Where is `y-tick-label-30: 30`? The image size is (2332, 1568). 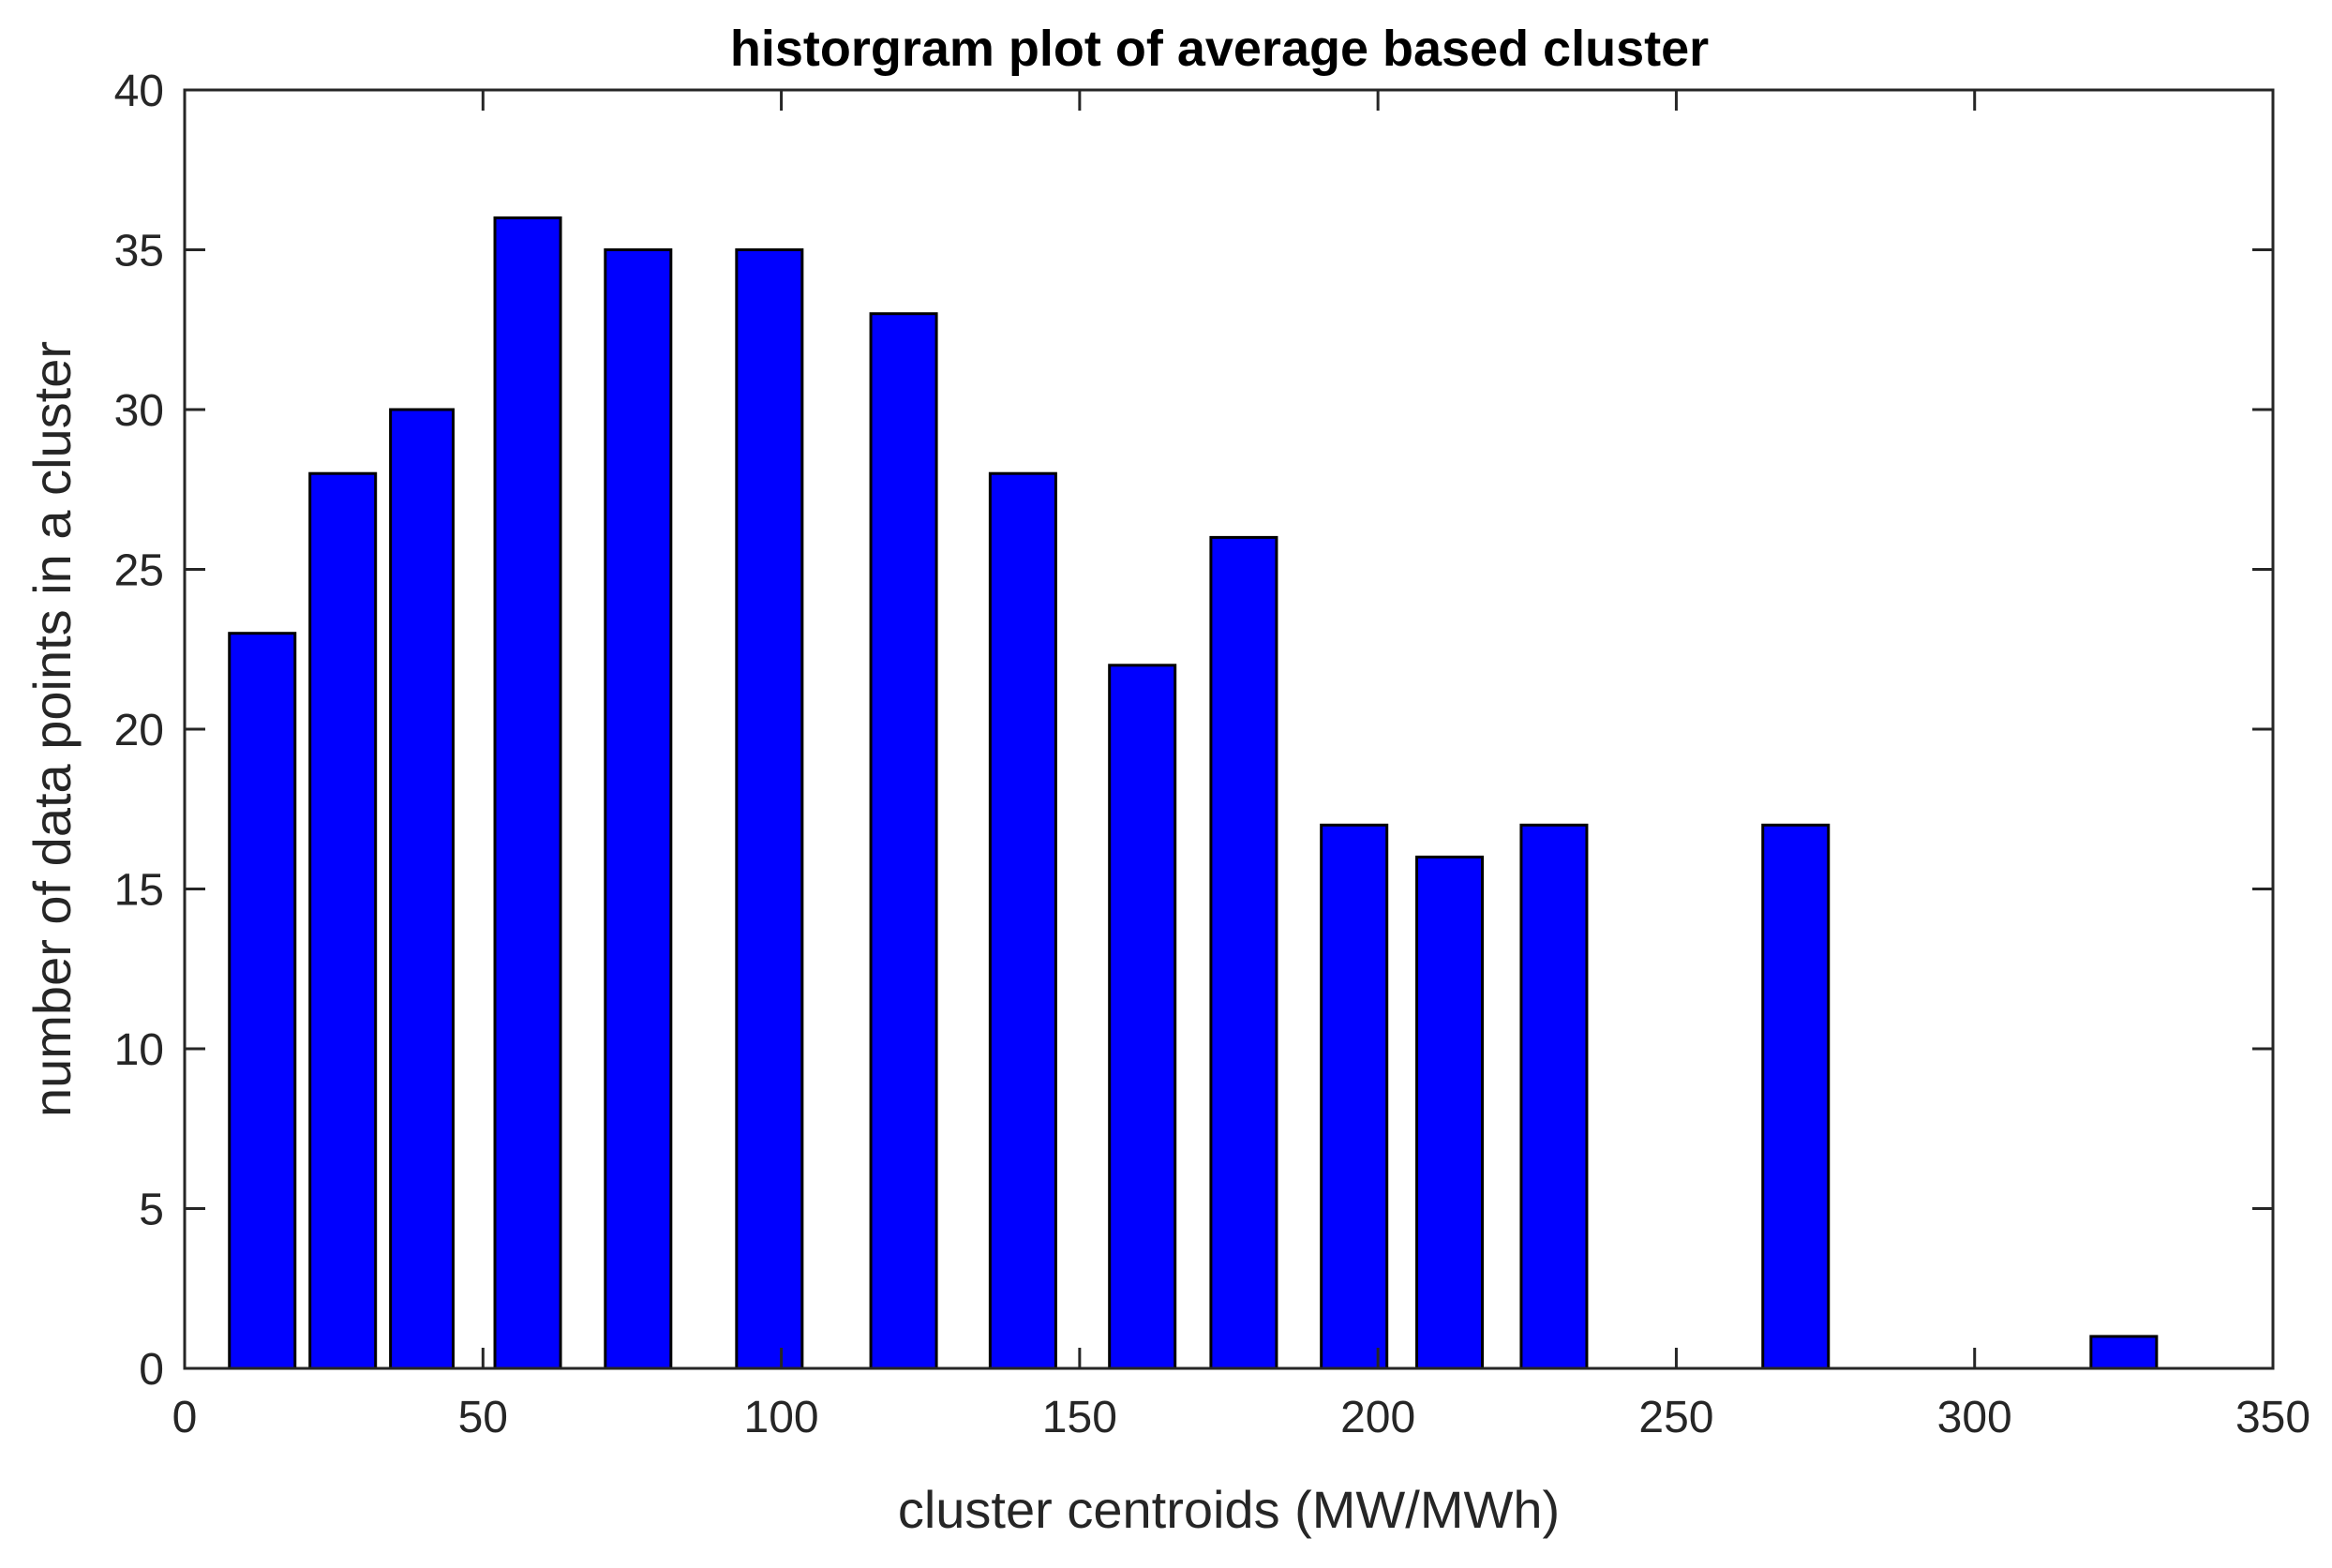
y-tick-label-30: 30 is located at coordinates (139, 411).